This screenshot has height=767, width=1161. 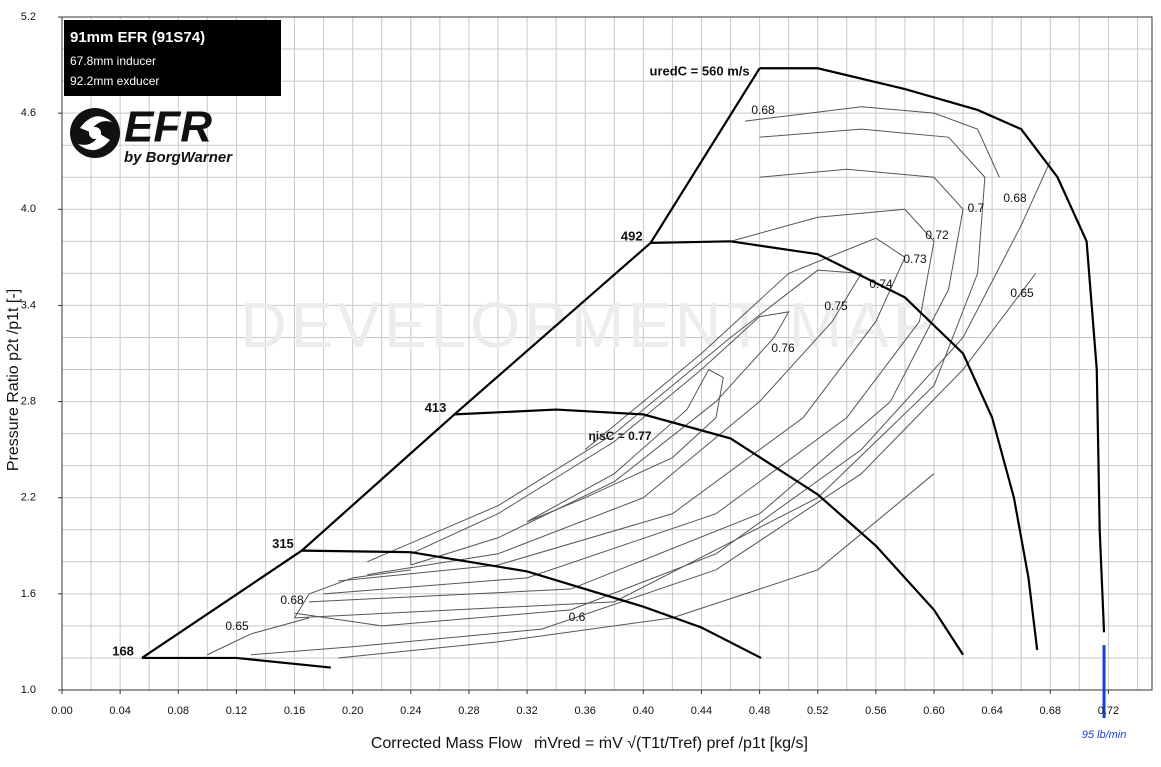 I want to click on flow-marker-label: 95 lb/min, so click(x=1104, y=735).